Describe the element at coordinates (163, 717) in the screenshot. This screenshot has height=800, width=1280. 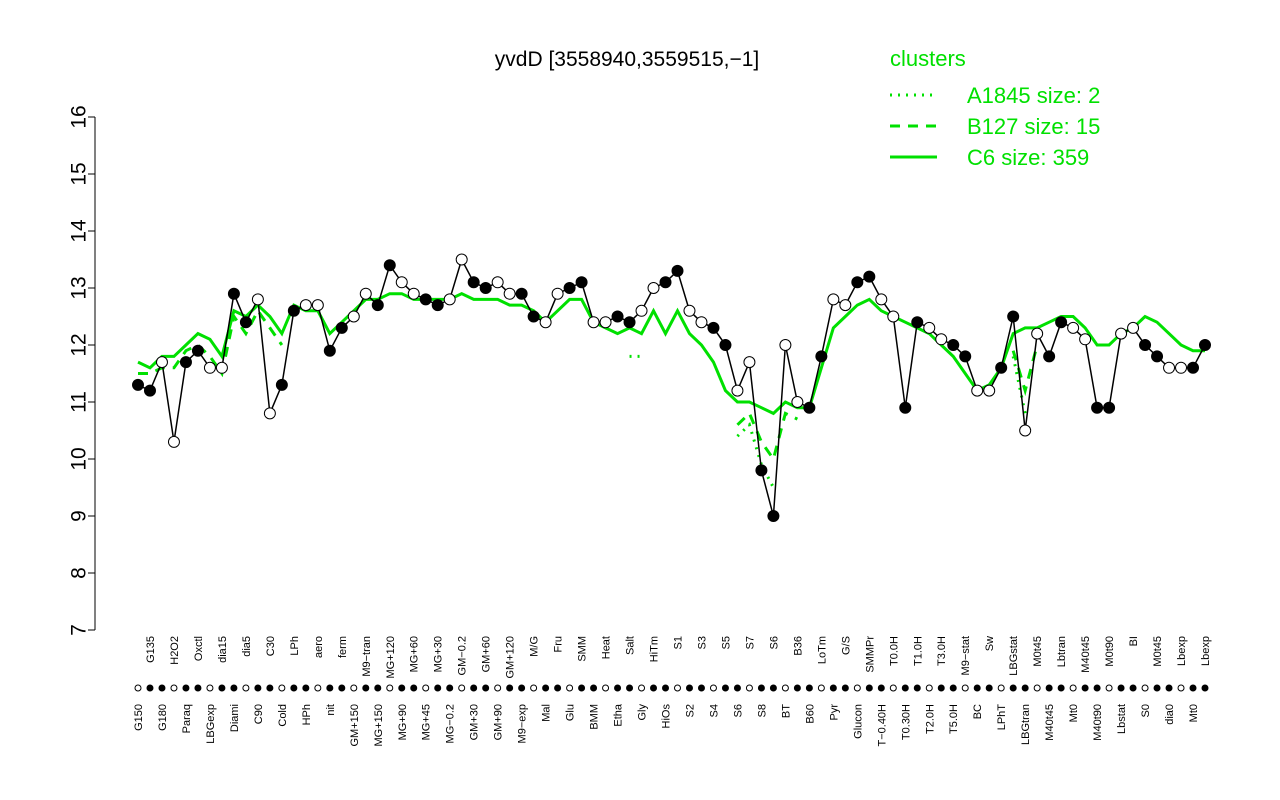
I see `x-tick-label: G180` at that location.